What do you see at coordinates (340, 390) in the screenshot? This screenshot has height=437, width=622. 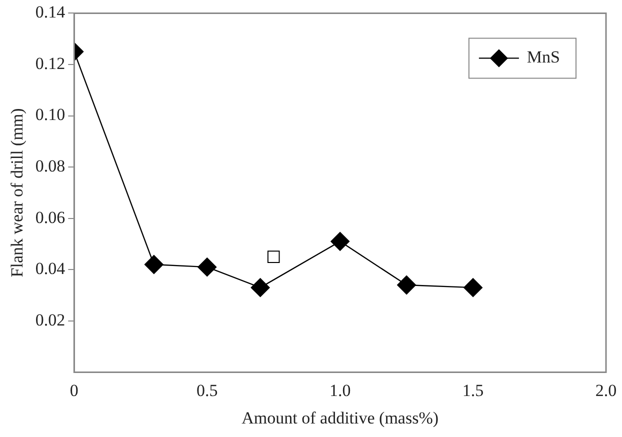 I see `x-tick-label: 1.0` at bounding box center [340, 390].